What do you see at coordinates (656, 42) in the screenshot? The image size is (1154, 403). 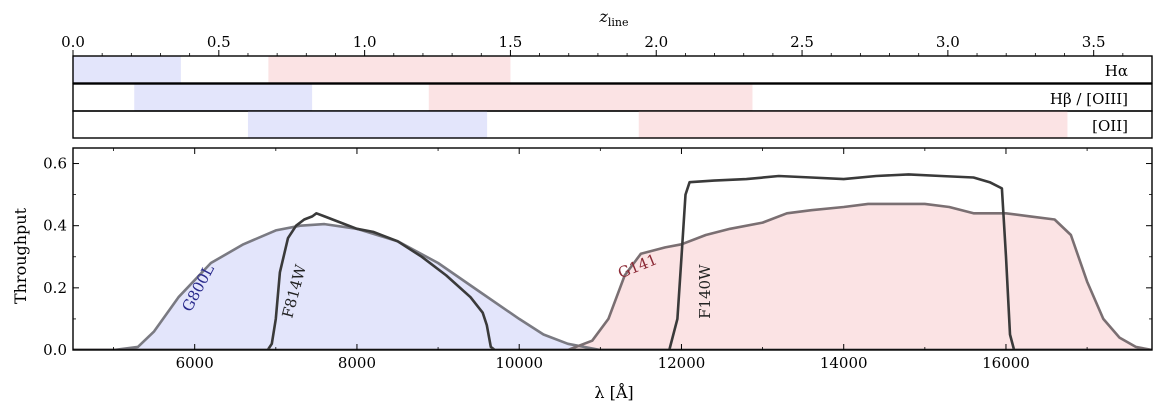 I see `top-tick-label: 2.0` at bounding box center [656, 42].